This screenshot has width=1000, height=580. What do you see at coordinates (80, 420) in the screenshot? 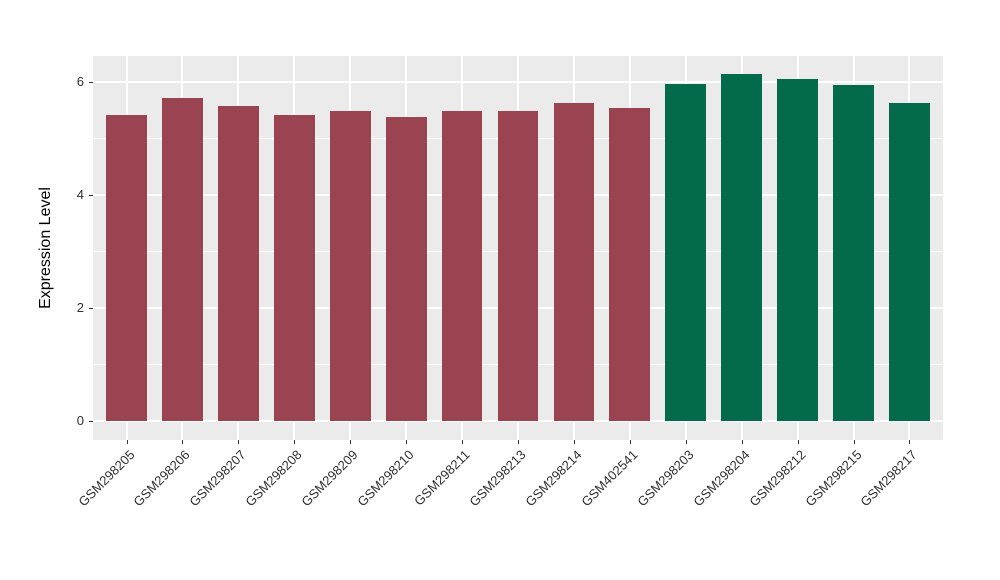
I see `y-tick-label: 0` at bounding box center [80, 420].